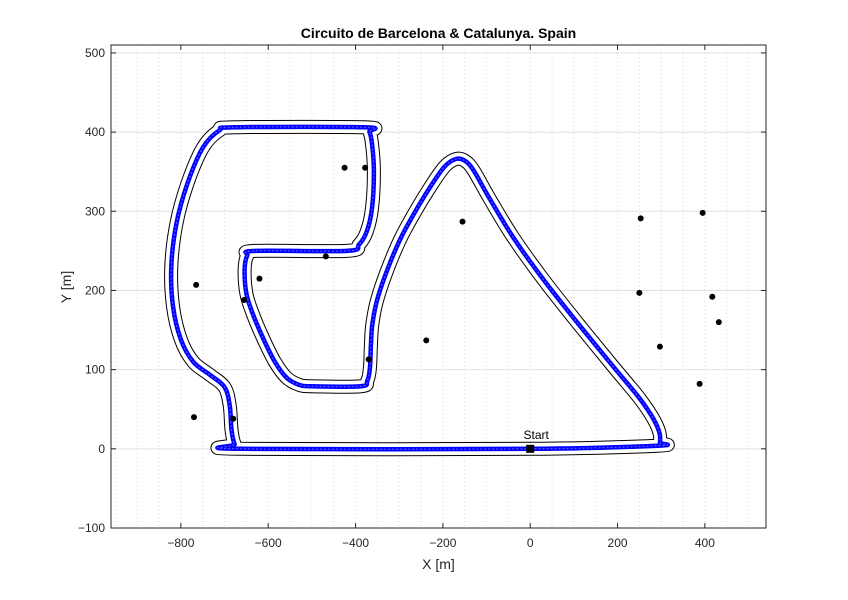 This screenshot has width=848, height=600. I want to click on x-tick-label: −800, so click(180, 543).